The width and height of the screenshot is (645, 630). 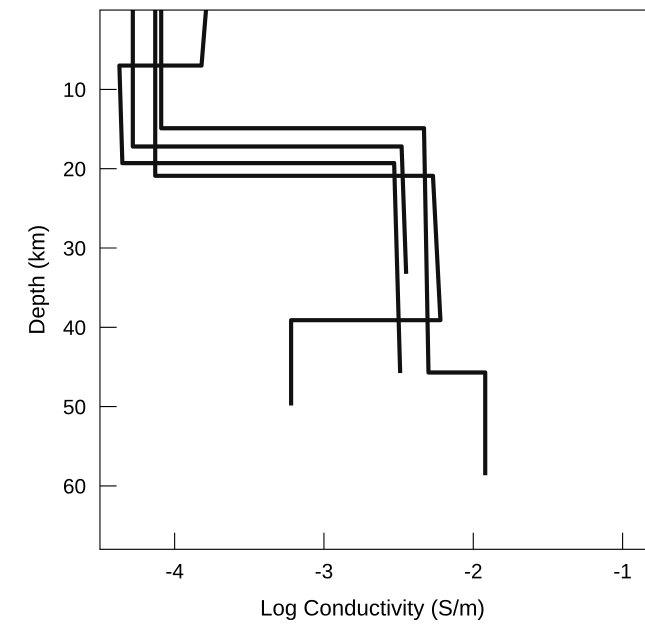 I want to click on x-axis-title: Log Conductivity (S/m), so click(x=373, y=609).